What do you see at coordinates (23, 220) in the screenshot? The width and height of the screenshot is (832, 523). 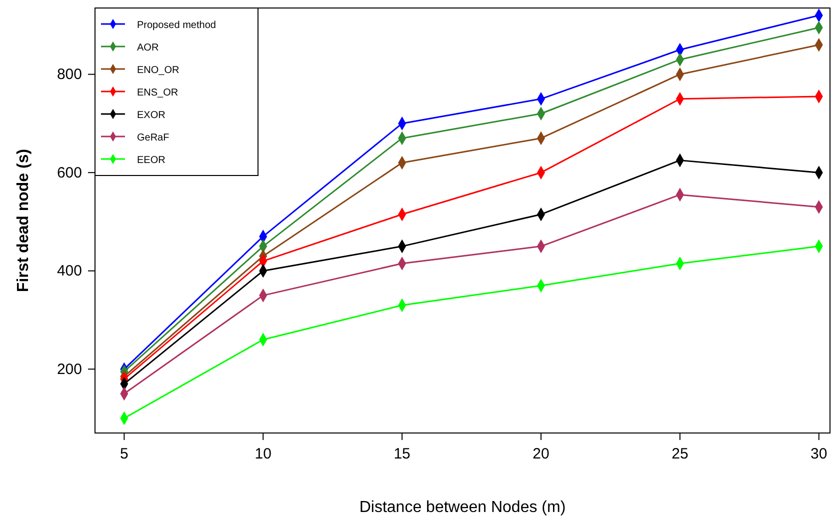 I see `y-axis-title: First dead node (s)` at bounding box center [23, 220].